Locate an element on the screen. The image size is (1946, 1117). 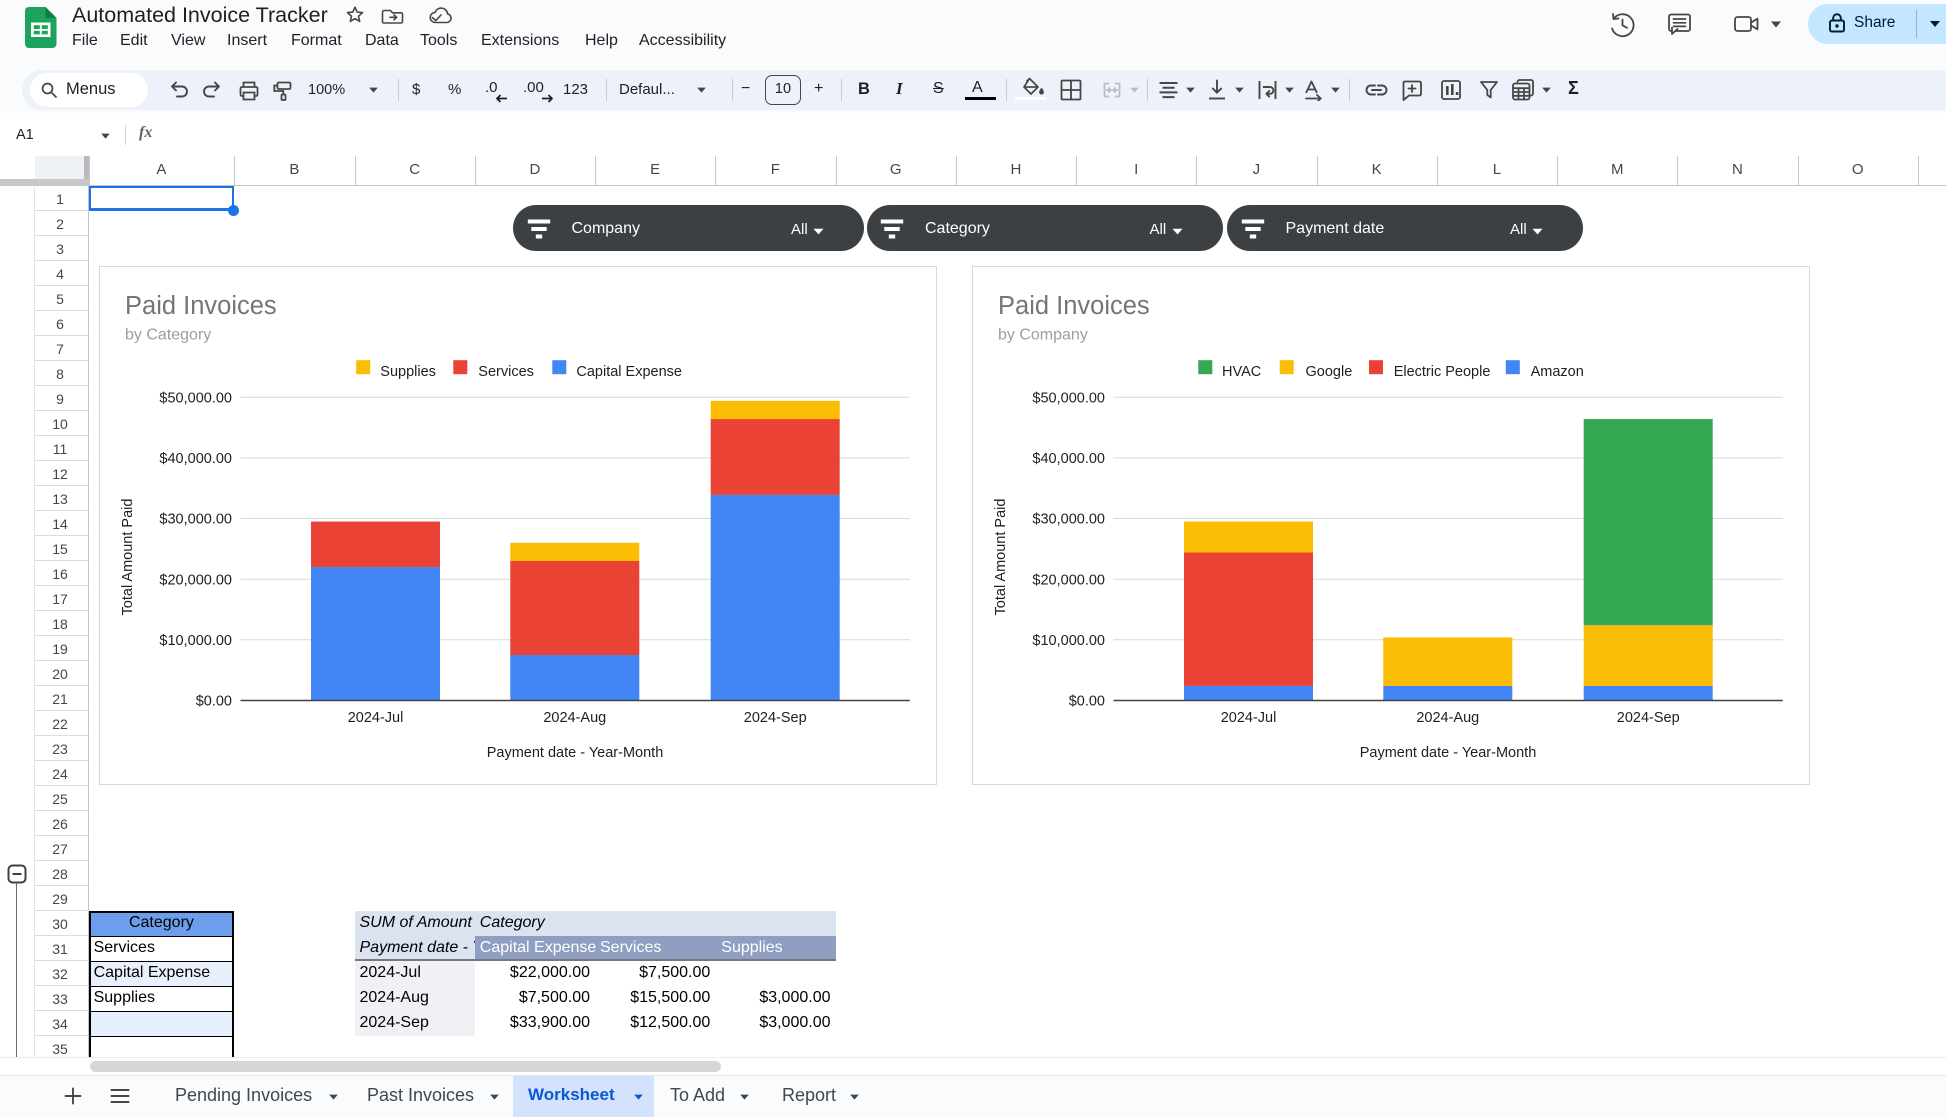
svg-text: by Company is located at coordinates (1043, 335).